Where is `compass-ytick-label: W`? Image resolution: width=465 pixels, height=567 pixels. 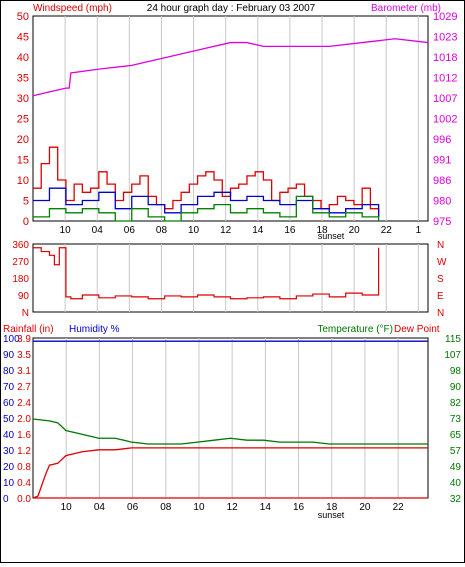
compass-ytick-label: W is located at coordinates (442, 262).